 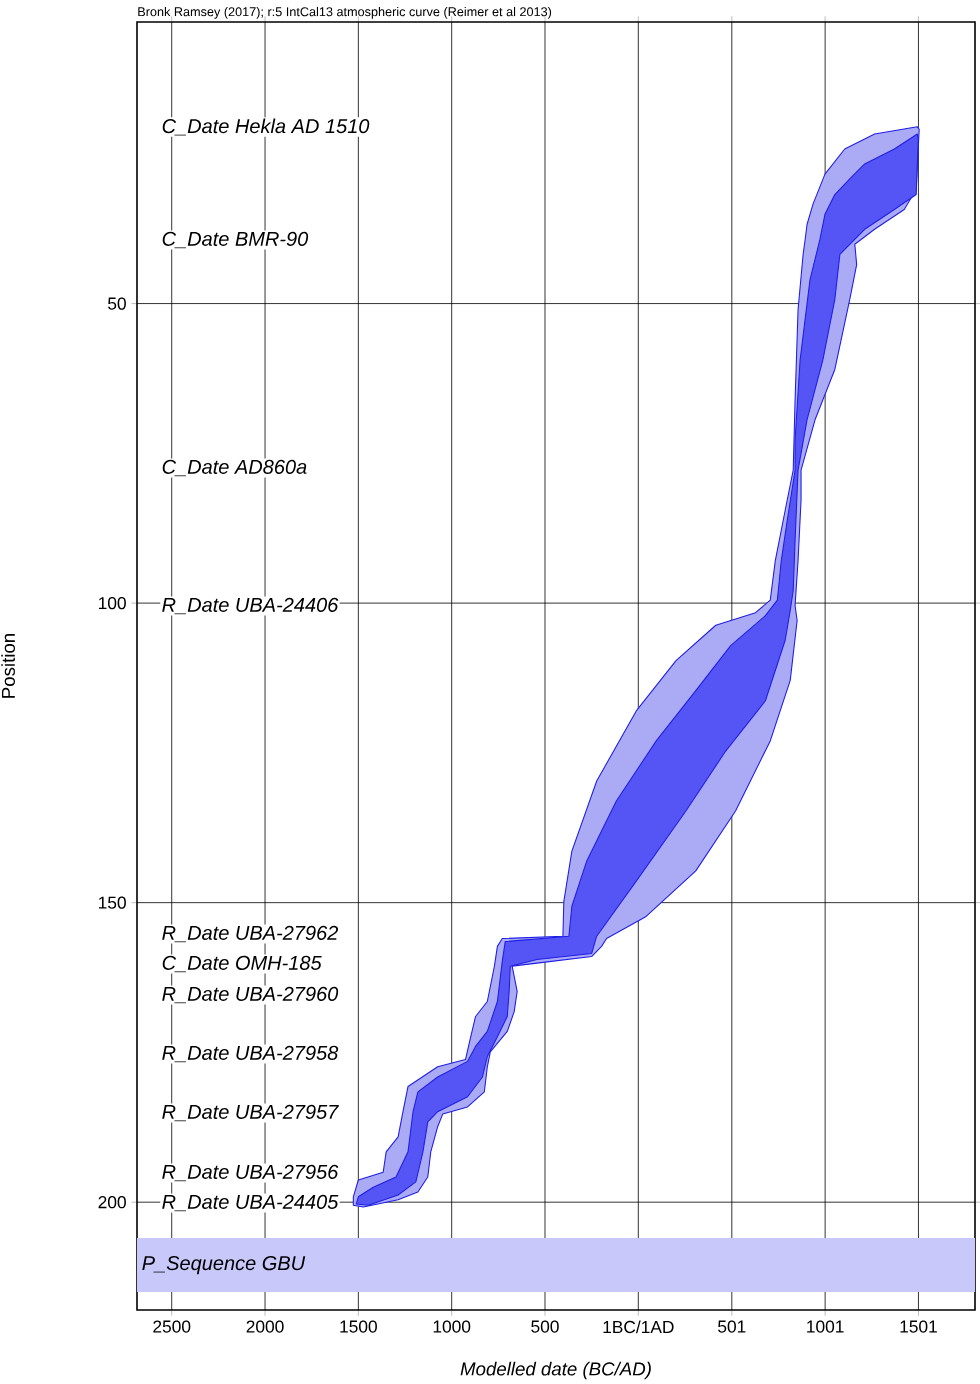 What do you see at coordinates (250, 995) in the screenshot?
I see `annotation: R_Date UBA-27960` at bounding box center [250, 995].